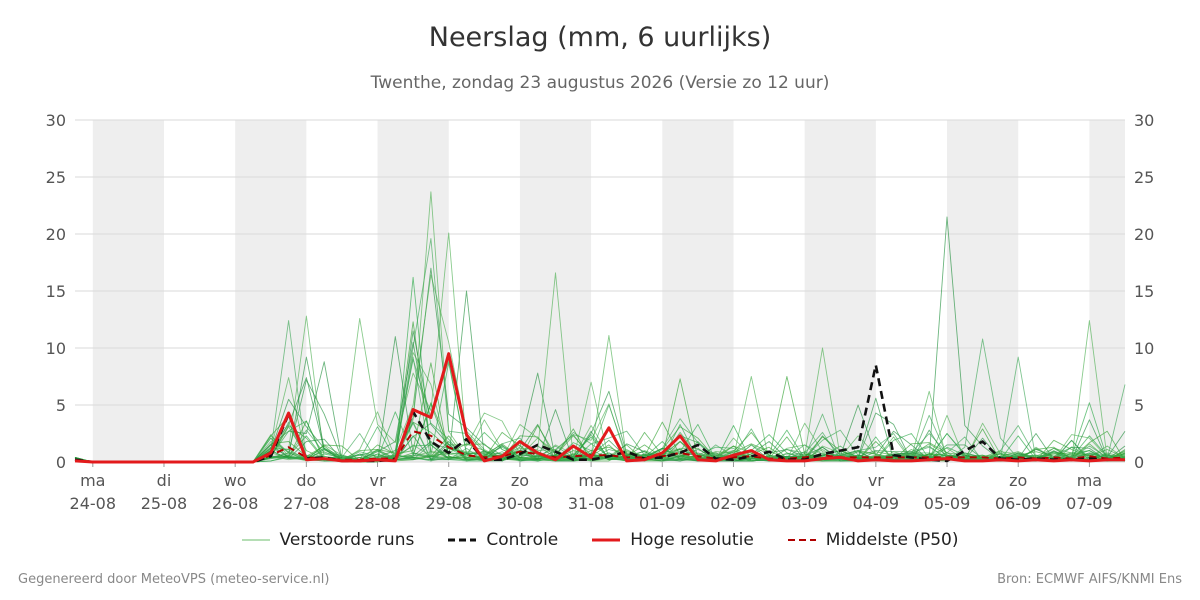  I want to click on legend-swatch-high-res, so click(606, 540).